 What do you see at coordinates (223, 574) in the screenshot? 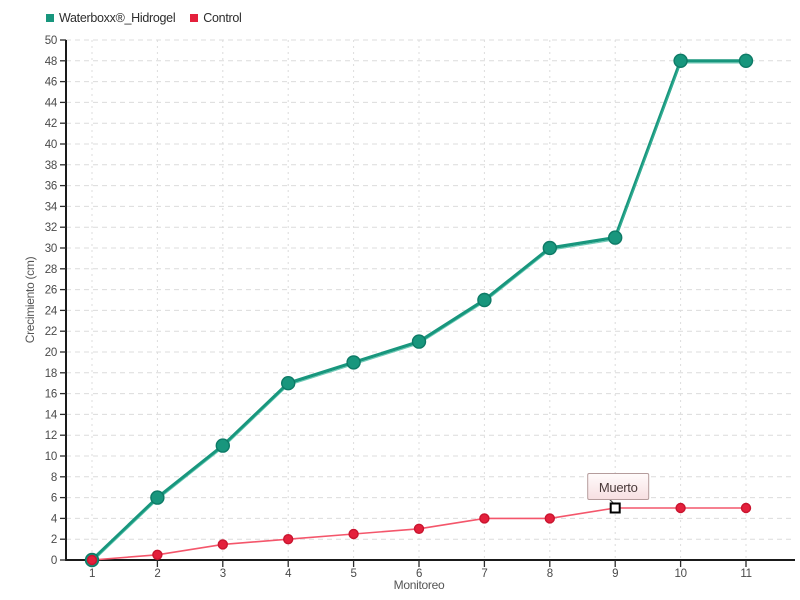
I see `x-tick-label: 3` at bounding box center [223, 574].